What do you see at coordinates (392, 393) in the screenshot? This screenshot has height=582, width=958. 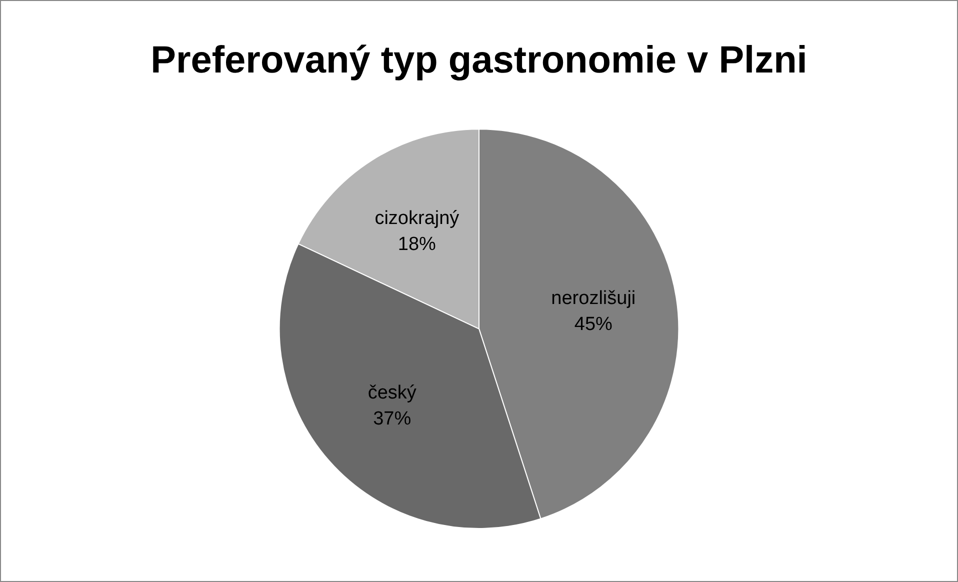 I see `slice-label: český` at bounding box center [392, 393].